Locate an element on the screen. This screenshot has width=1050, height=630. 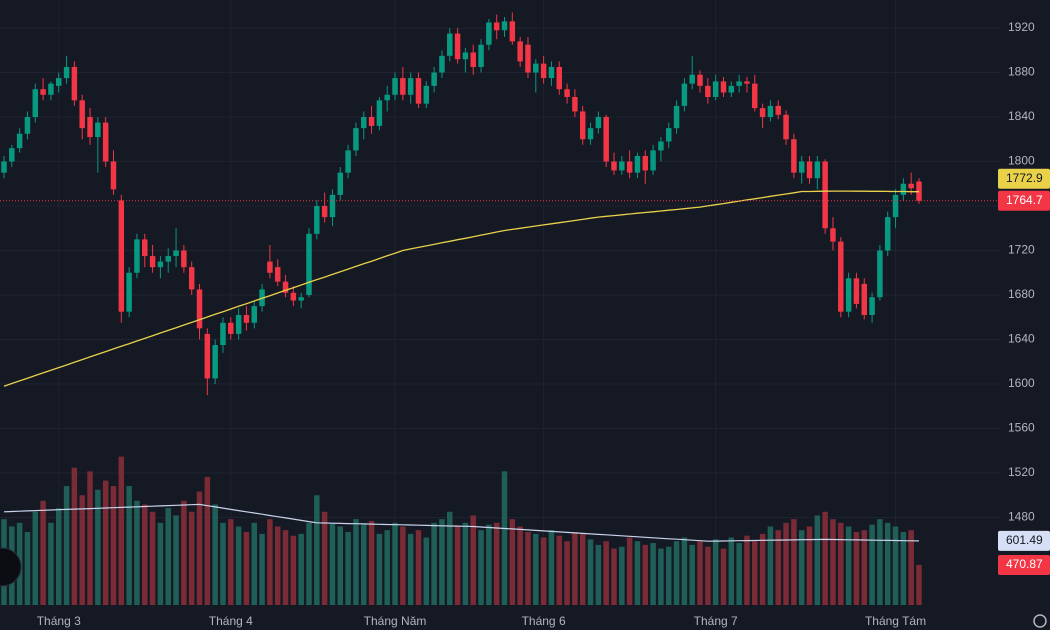
y-tick-label: 1680 is located at coordinates (1021, 294).